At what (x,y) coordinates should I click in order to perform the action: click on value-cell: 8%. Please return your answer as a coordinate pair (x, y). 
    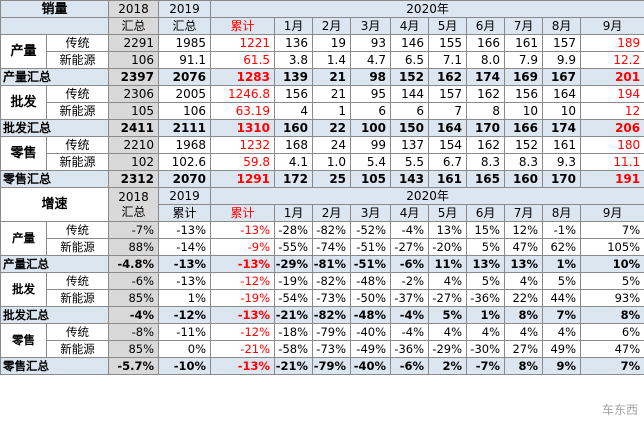
    Looking at the image, I should click on (524, 366).